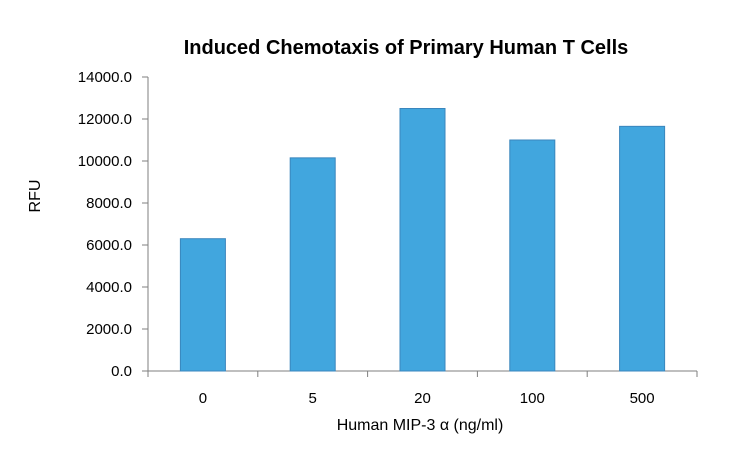  I want to click on y-axis-label: RFU, so click(35, 196).